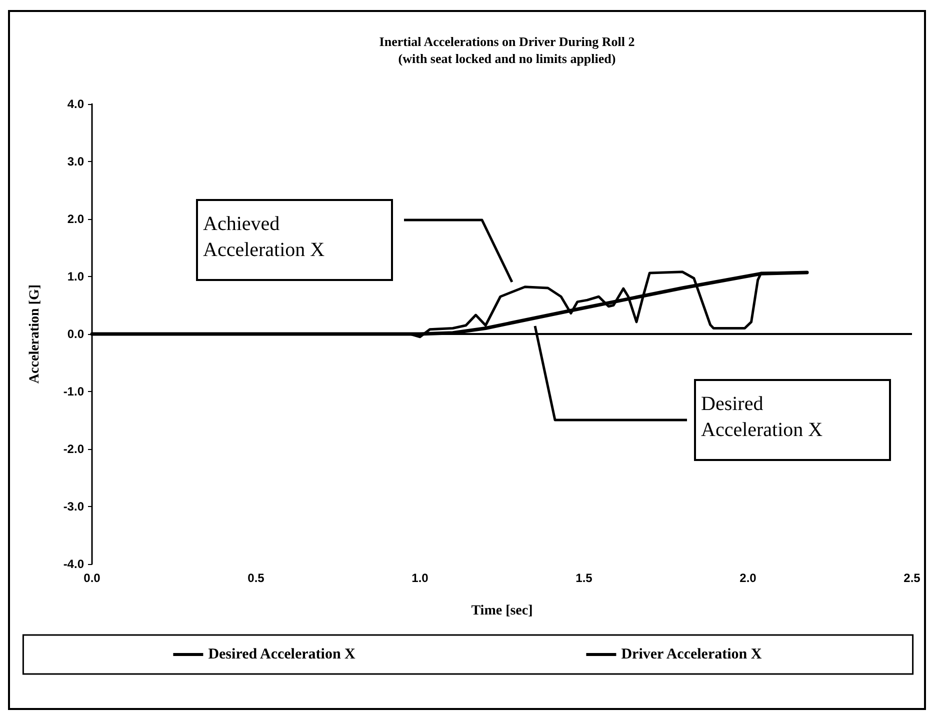  What do you see at coordinates (912, 578) in the screenshot?
I see `x-tick-label: 2.5` at bounding box center [912, 578].